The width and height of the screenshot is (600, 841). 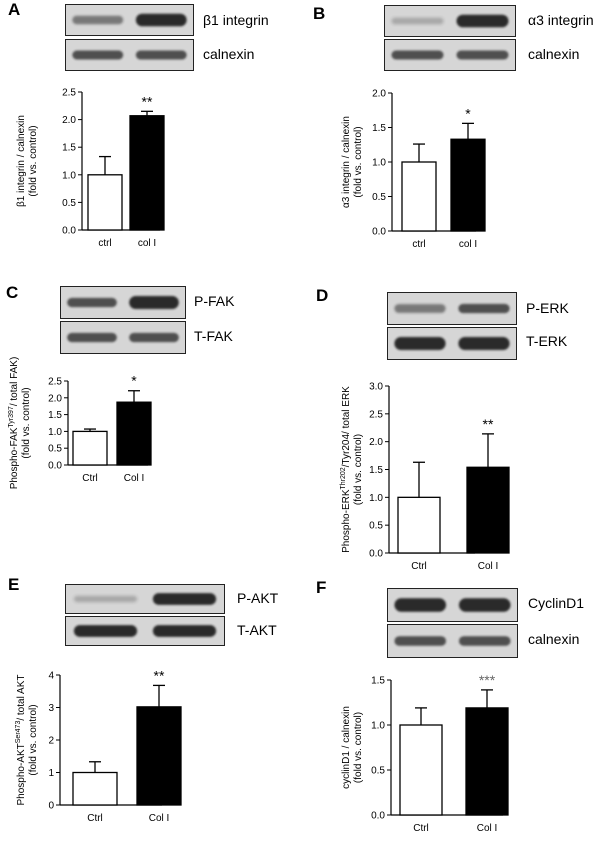 I want to click on y-axis-label: Phospho-AKTSer473/ total AKT, so click(x=21, y=740).